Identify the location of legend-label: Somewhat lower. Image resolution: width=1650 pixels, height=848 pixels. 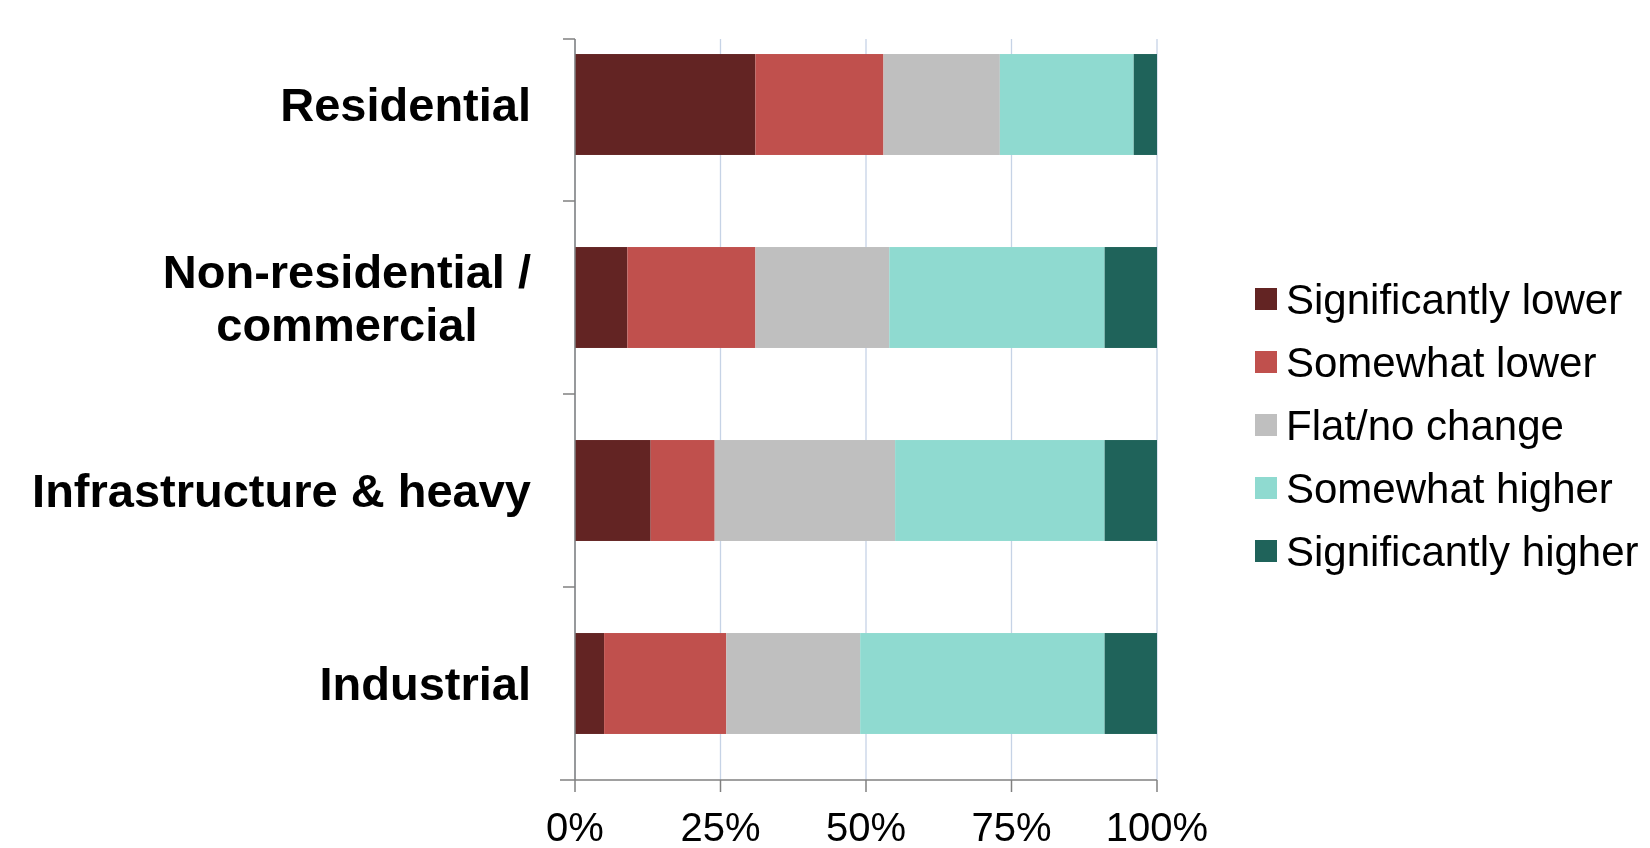
(1441, 362).